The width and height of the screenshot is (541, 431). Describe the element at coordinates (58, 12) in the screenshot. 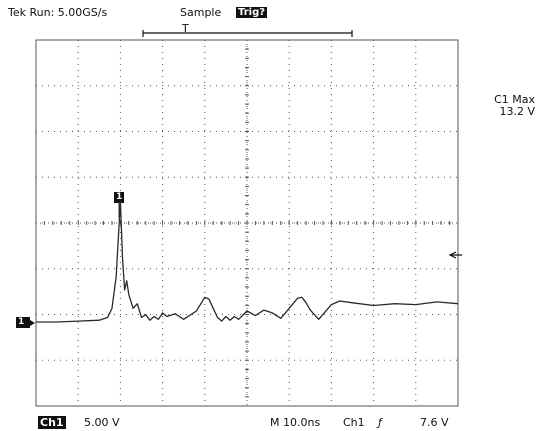

I see `status-text: Tek Run: 5.00GS/s` at that location.